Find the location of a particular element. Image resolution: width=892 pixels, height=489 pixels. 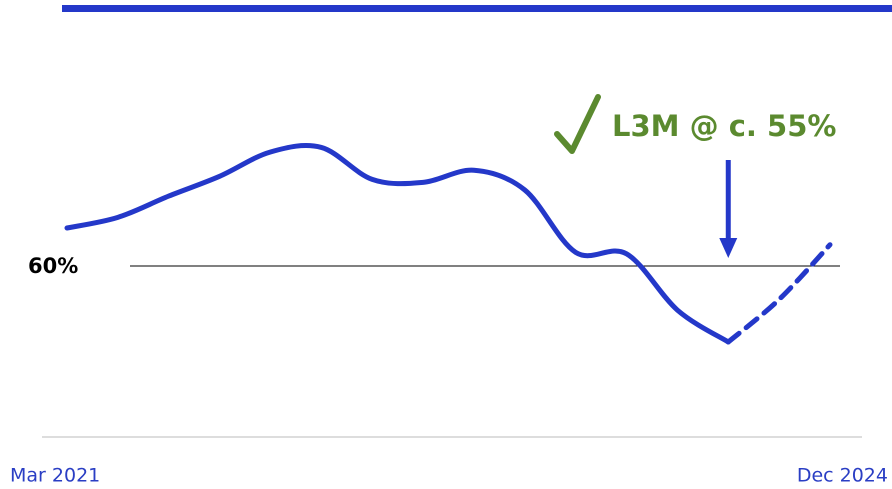

x-tick-label: Dec 2024 is located at coordinates (842, 476).